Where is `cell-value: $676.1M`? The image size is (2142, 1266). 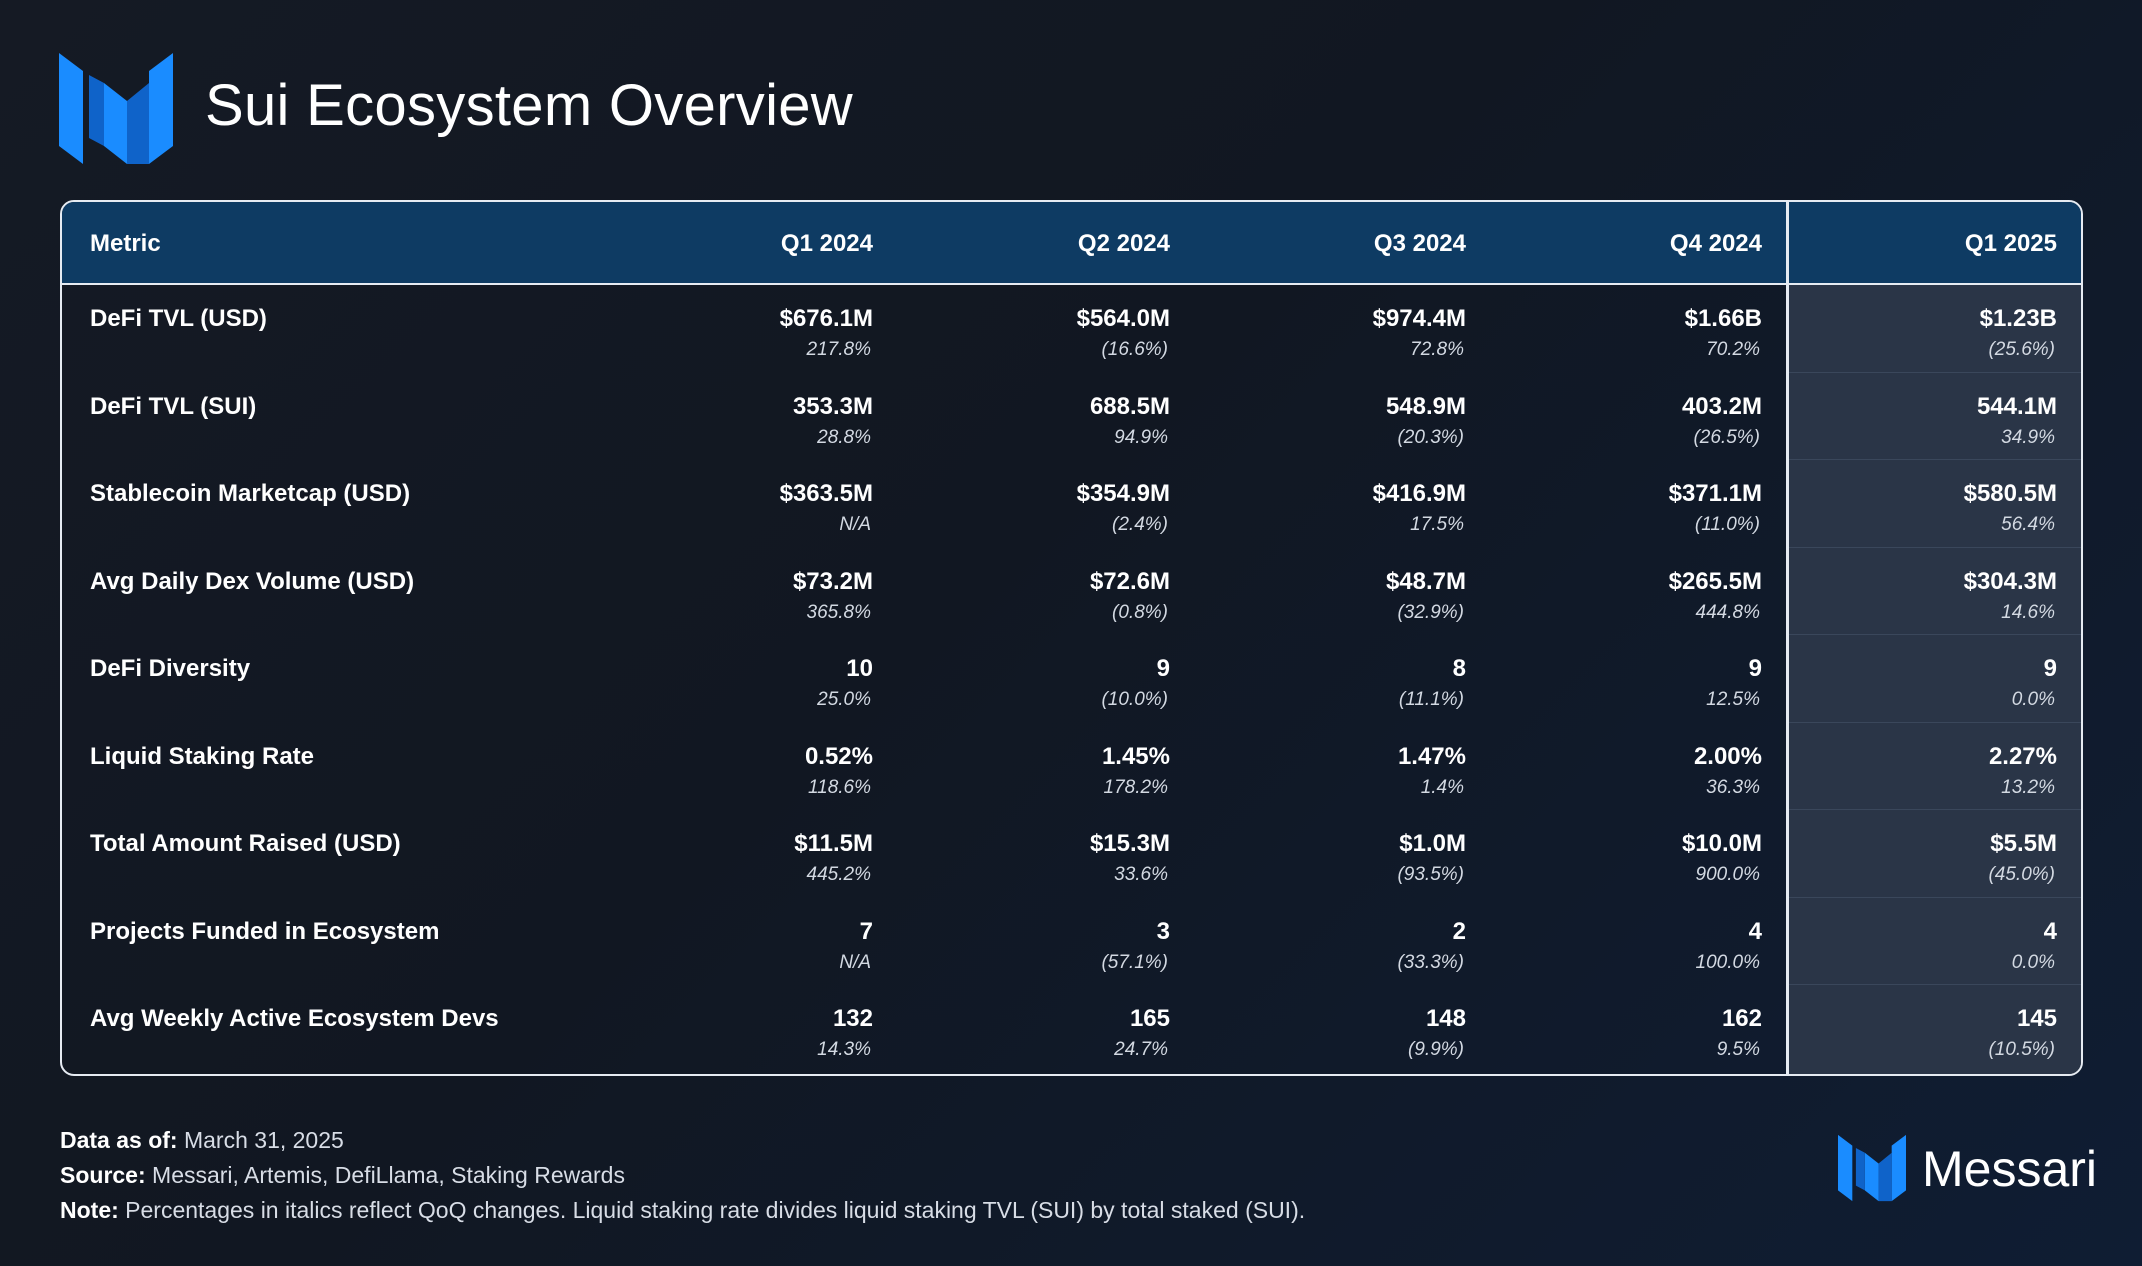
cell-value: $676.1M is located at coordinates (826, 318).